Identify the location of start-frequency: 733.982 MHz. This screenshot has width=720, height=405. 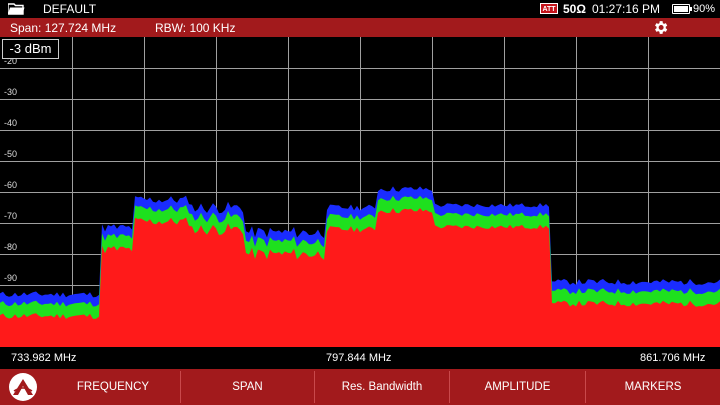
(44, 358).